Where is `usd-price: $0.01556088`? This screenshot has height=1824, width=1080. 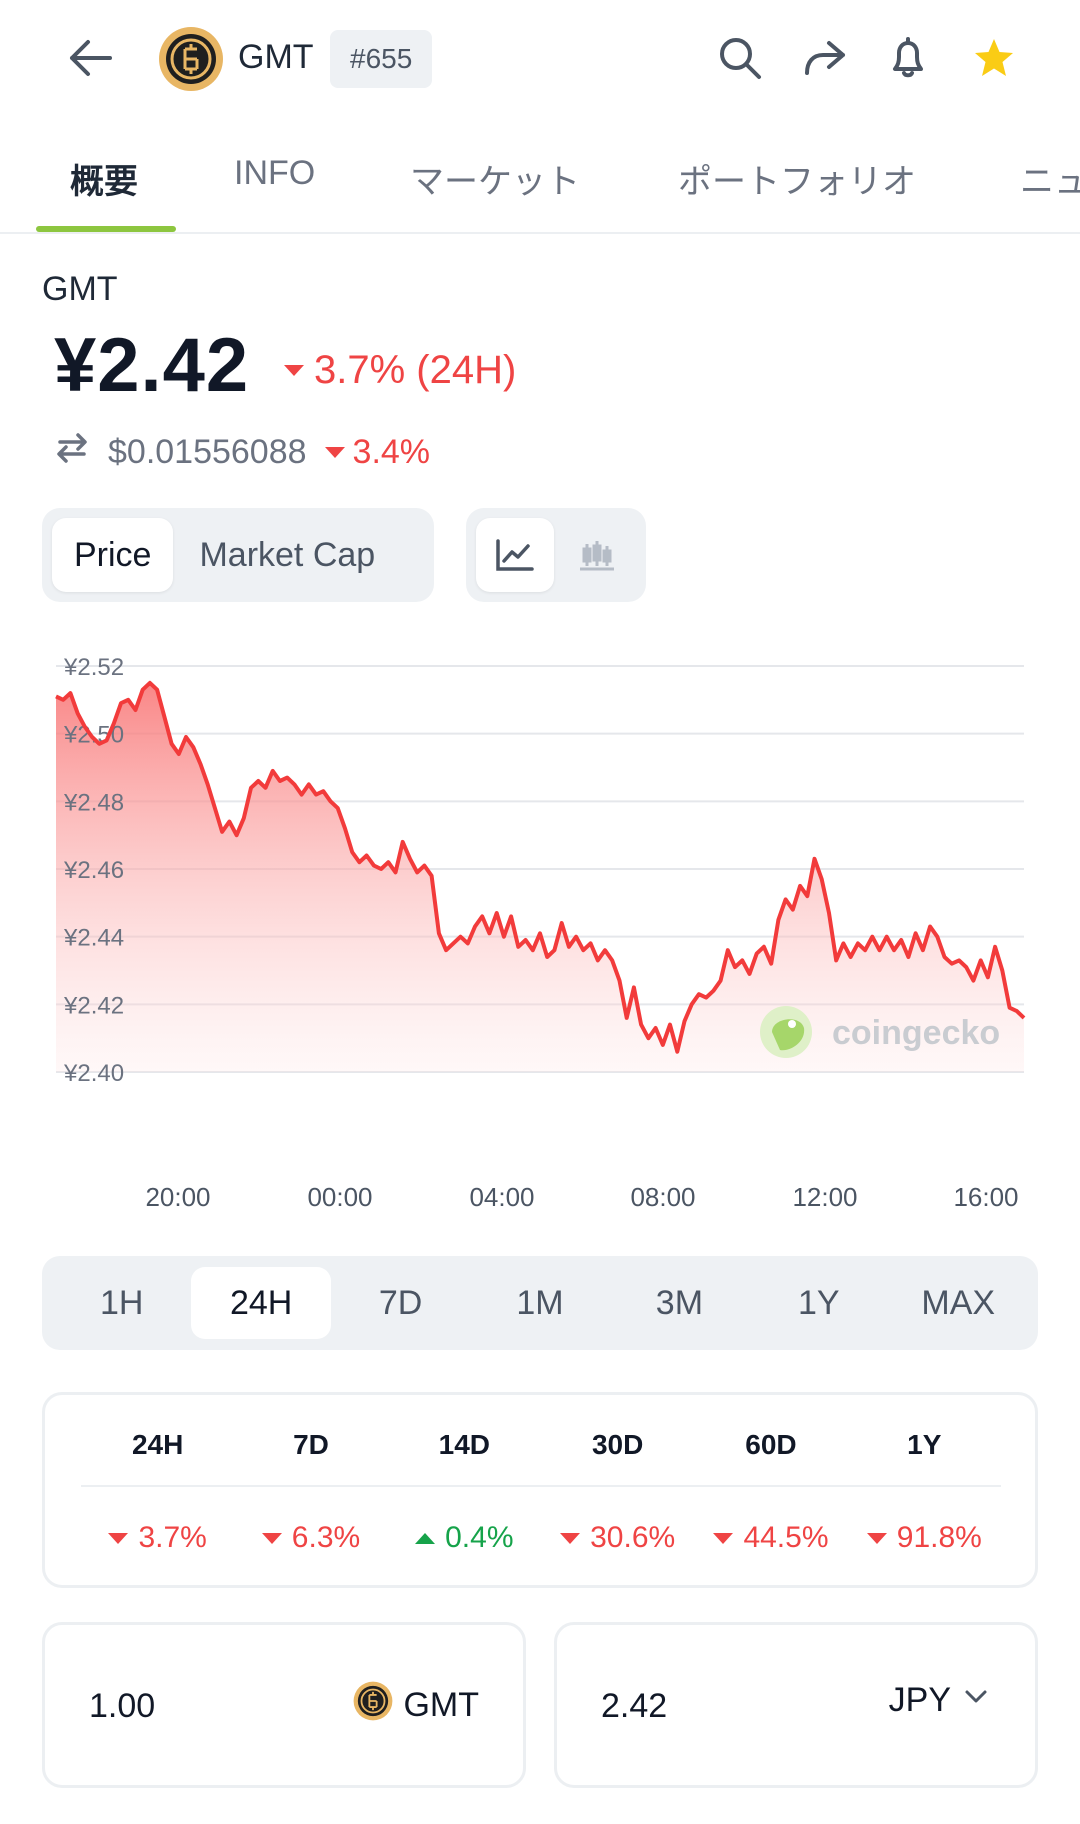
usd-price: $0.01556088 is located at coordinates (207, 452).